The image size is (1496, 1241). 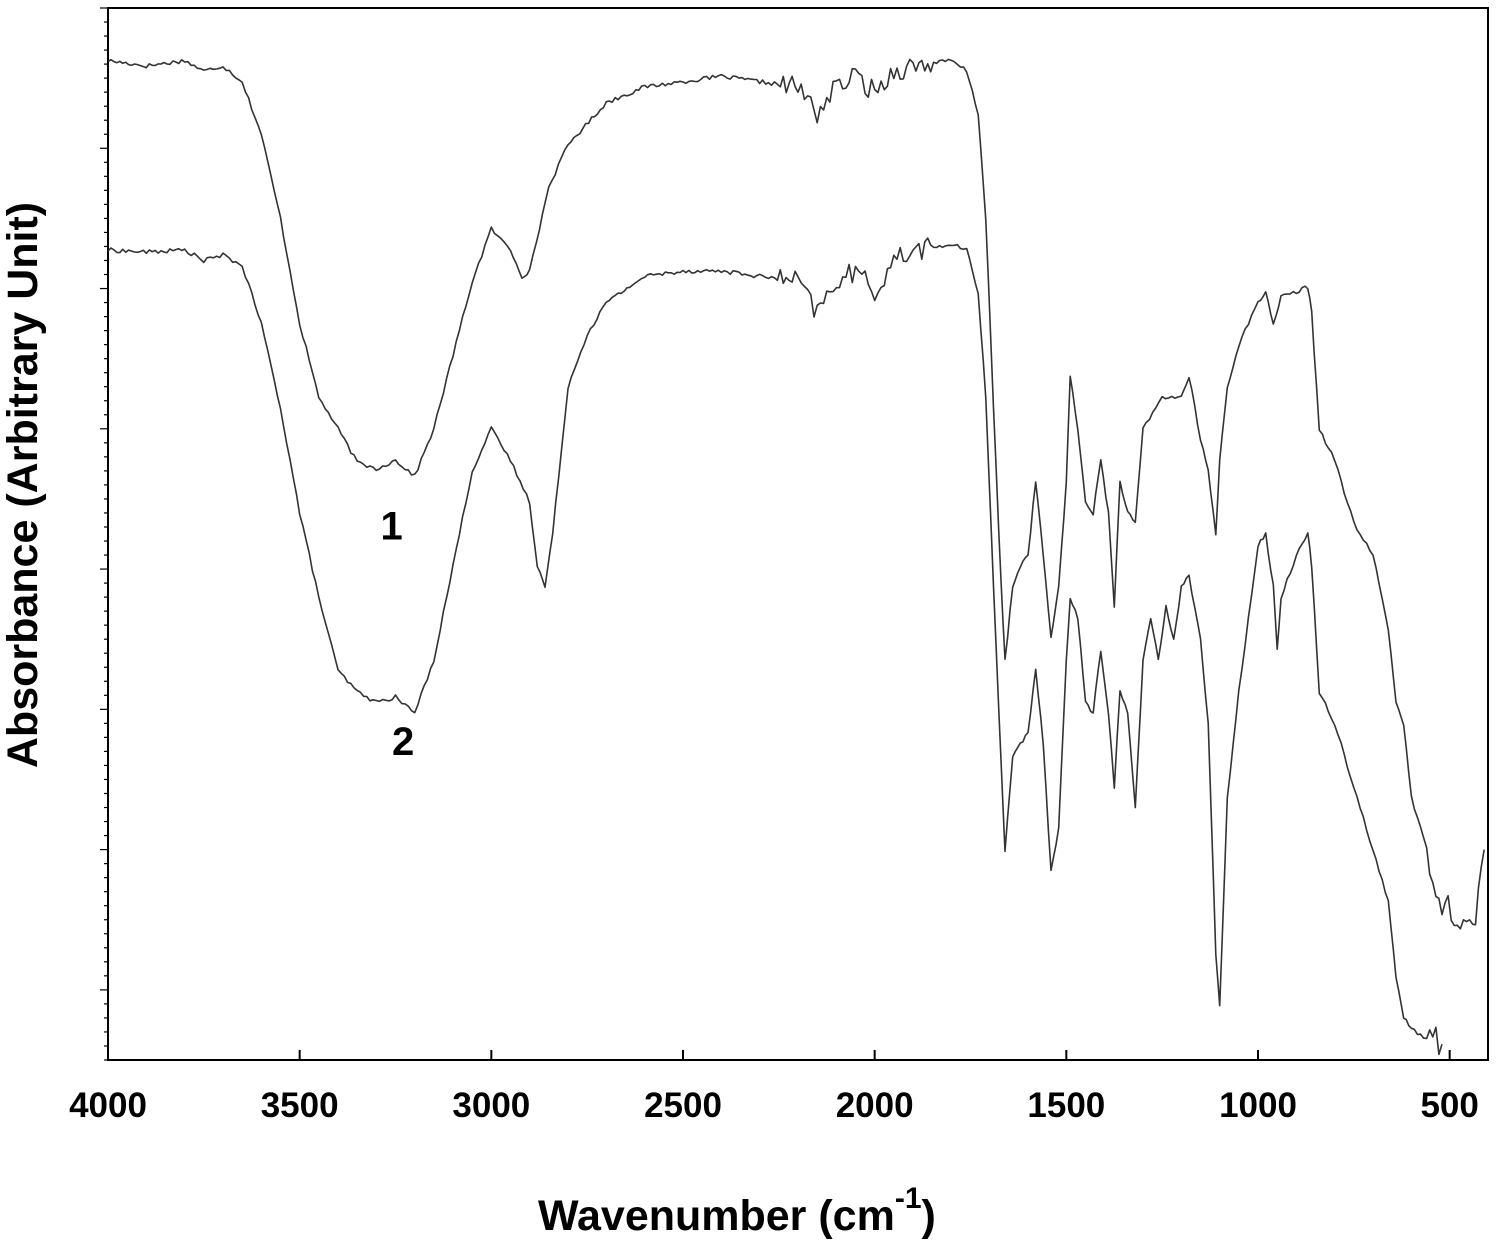 What do you see at coordinates (683, 1105) in the screenshot?
I see `x-tick-label-2500: 2500` at bounding box center [683, 1105].